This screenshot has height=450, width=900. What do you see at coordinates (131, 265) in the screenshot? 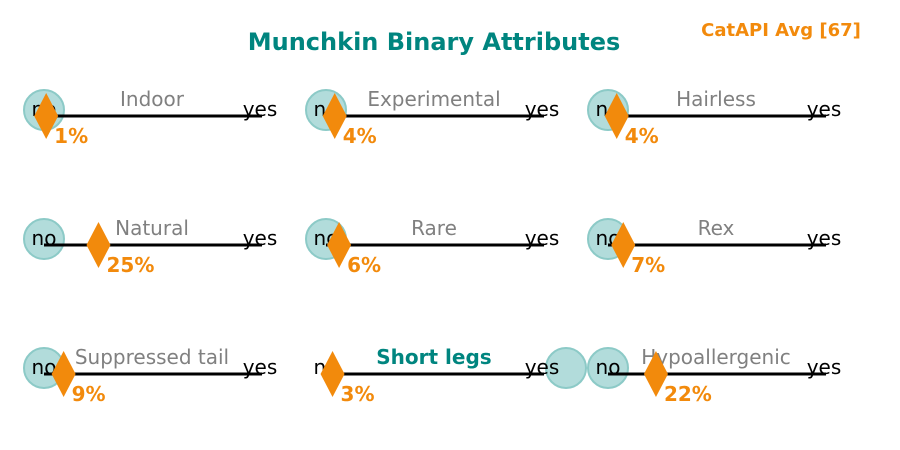
I see `value-label: 25%` at bounding box center [131, 265].